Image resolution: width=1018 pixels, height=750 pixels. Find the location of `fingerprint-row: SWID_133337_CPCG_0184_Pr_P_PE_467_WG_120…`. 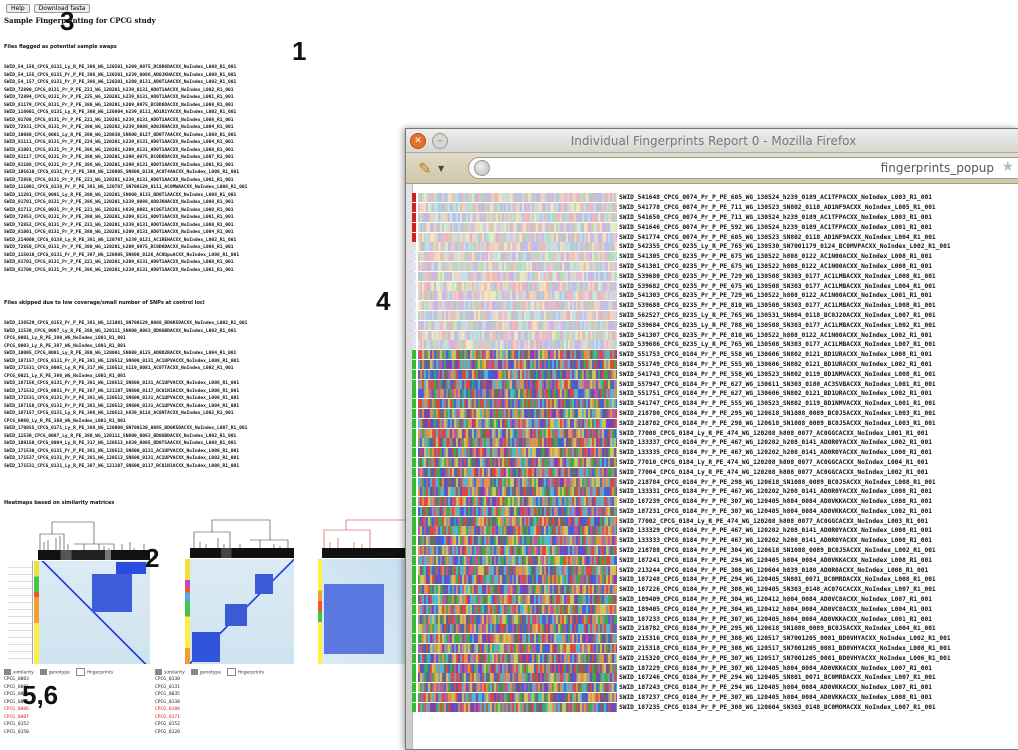

fingerprint-row: SWID_133337_CPCG_0184_Pr_P_PE_467_WG_120… is located at coordinates (681, 443).